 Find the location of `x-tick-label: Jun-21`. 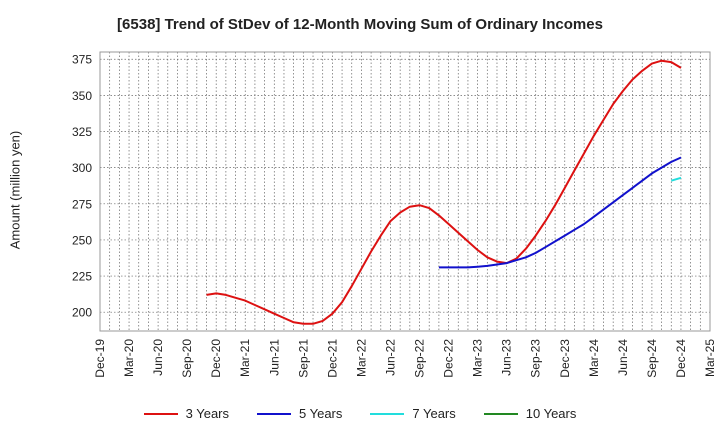

x-tick-label: Jun-21 is located at coordinates (274, 357).